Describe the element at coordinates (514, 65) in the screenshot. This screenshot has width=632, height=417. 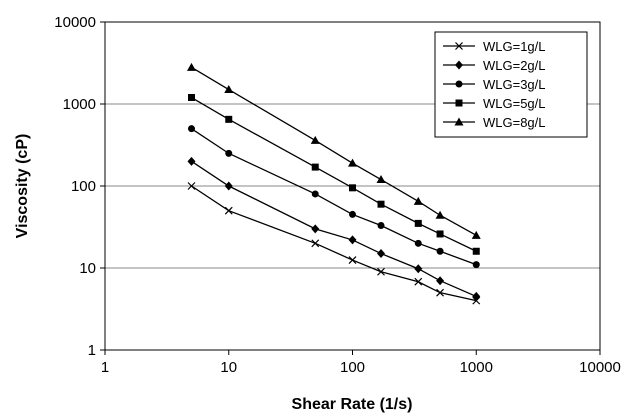
I see `legend-label-2: WLG=2g/L` at that location.